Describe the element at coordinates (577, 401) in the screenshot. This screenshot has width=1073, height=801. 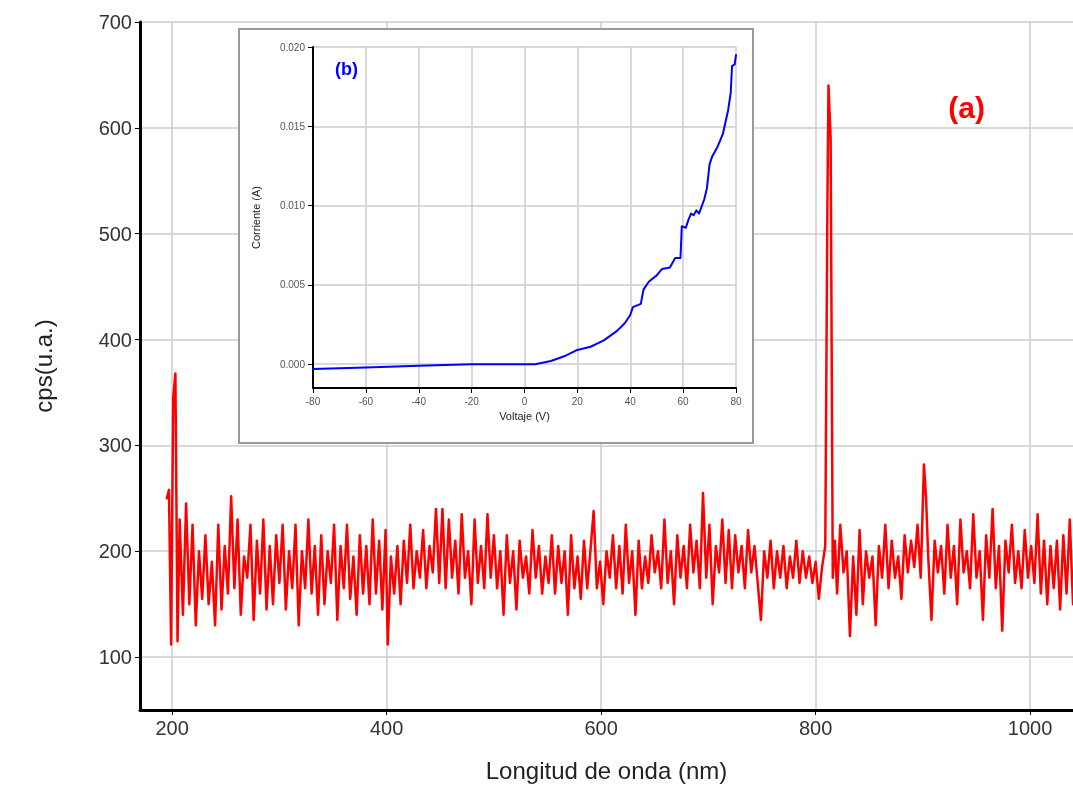
I see `x-tick-label: 20` at that location.